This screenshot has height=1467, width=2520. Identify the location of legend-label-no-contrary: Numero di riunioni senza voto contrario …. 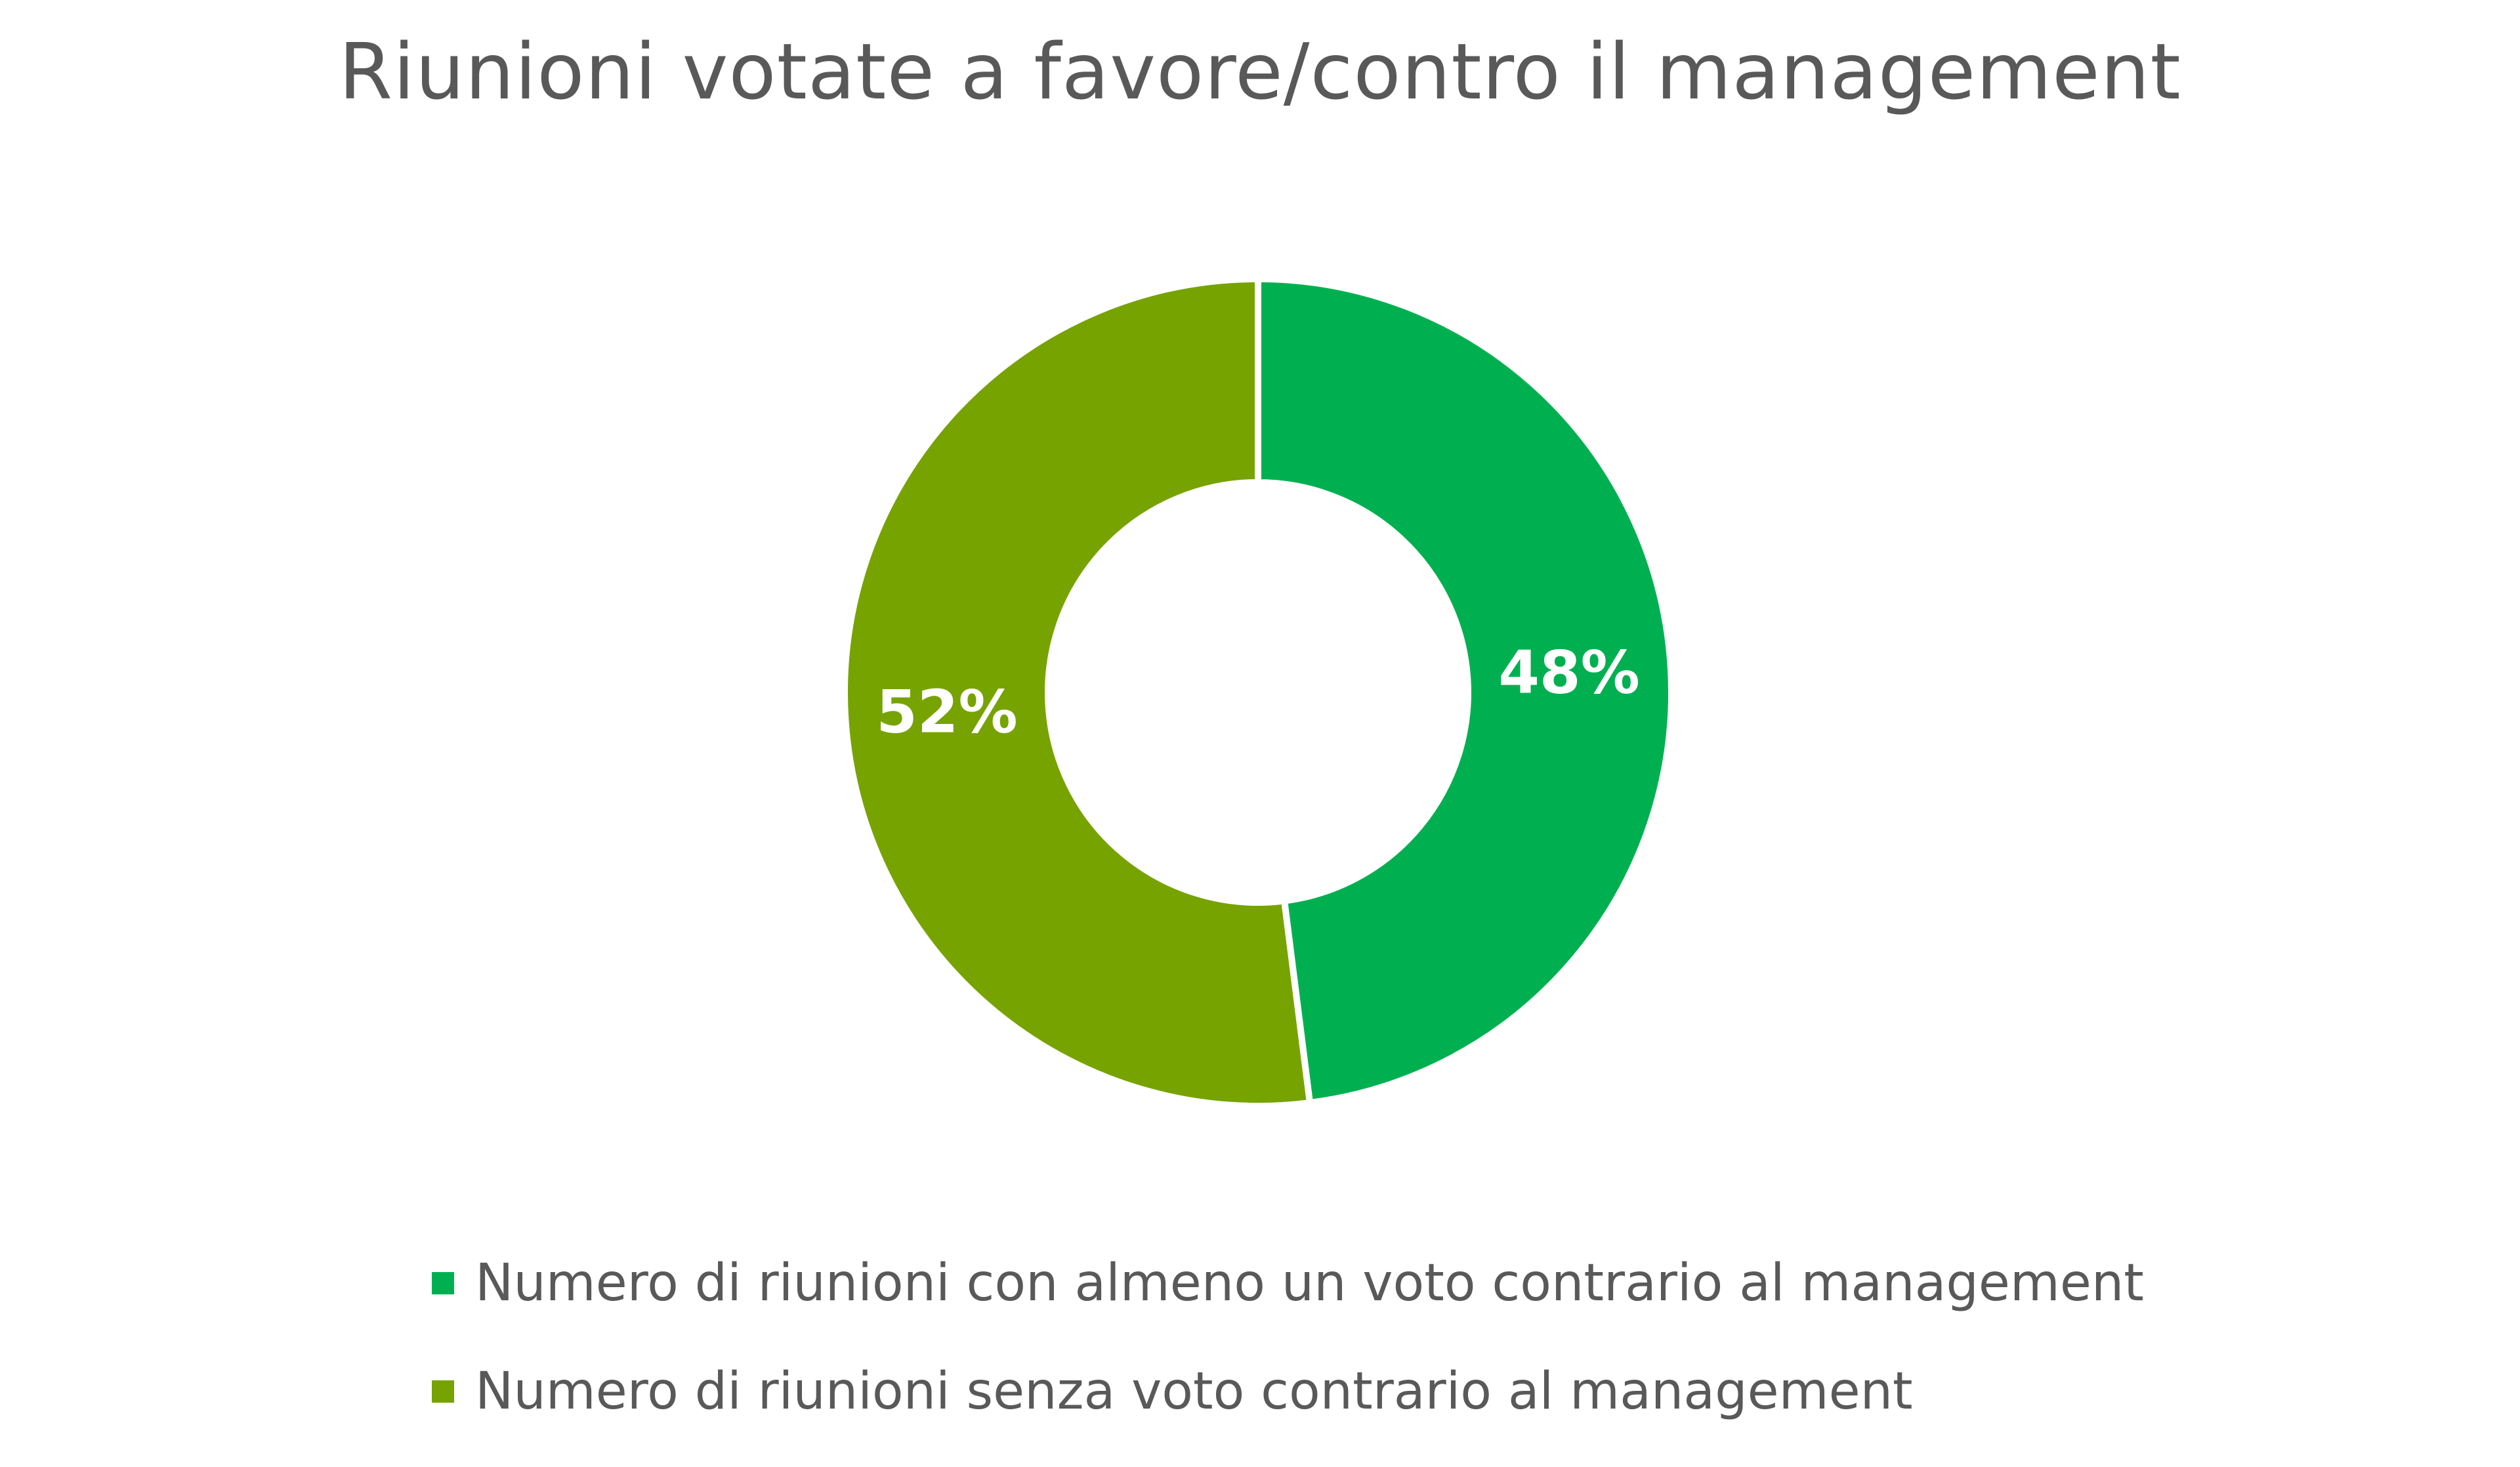
(1194, 1391).